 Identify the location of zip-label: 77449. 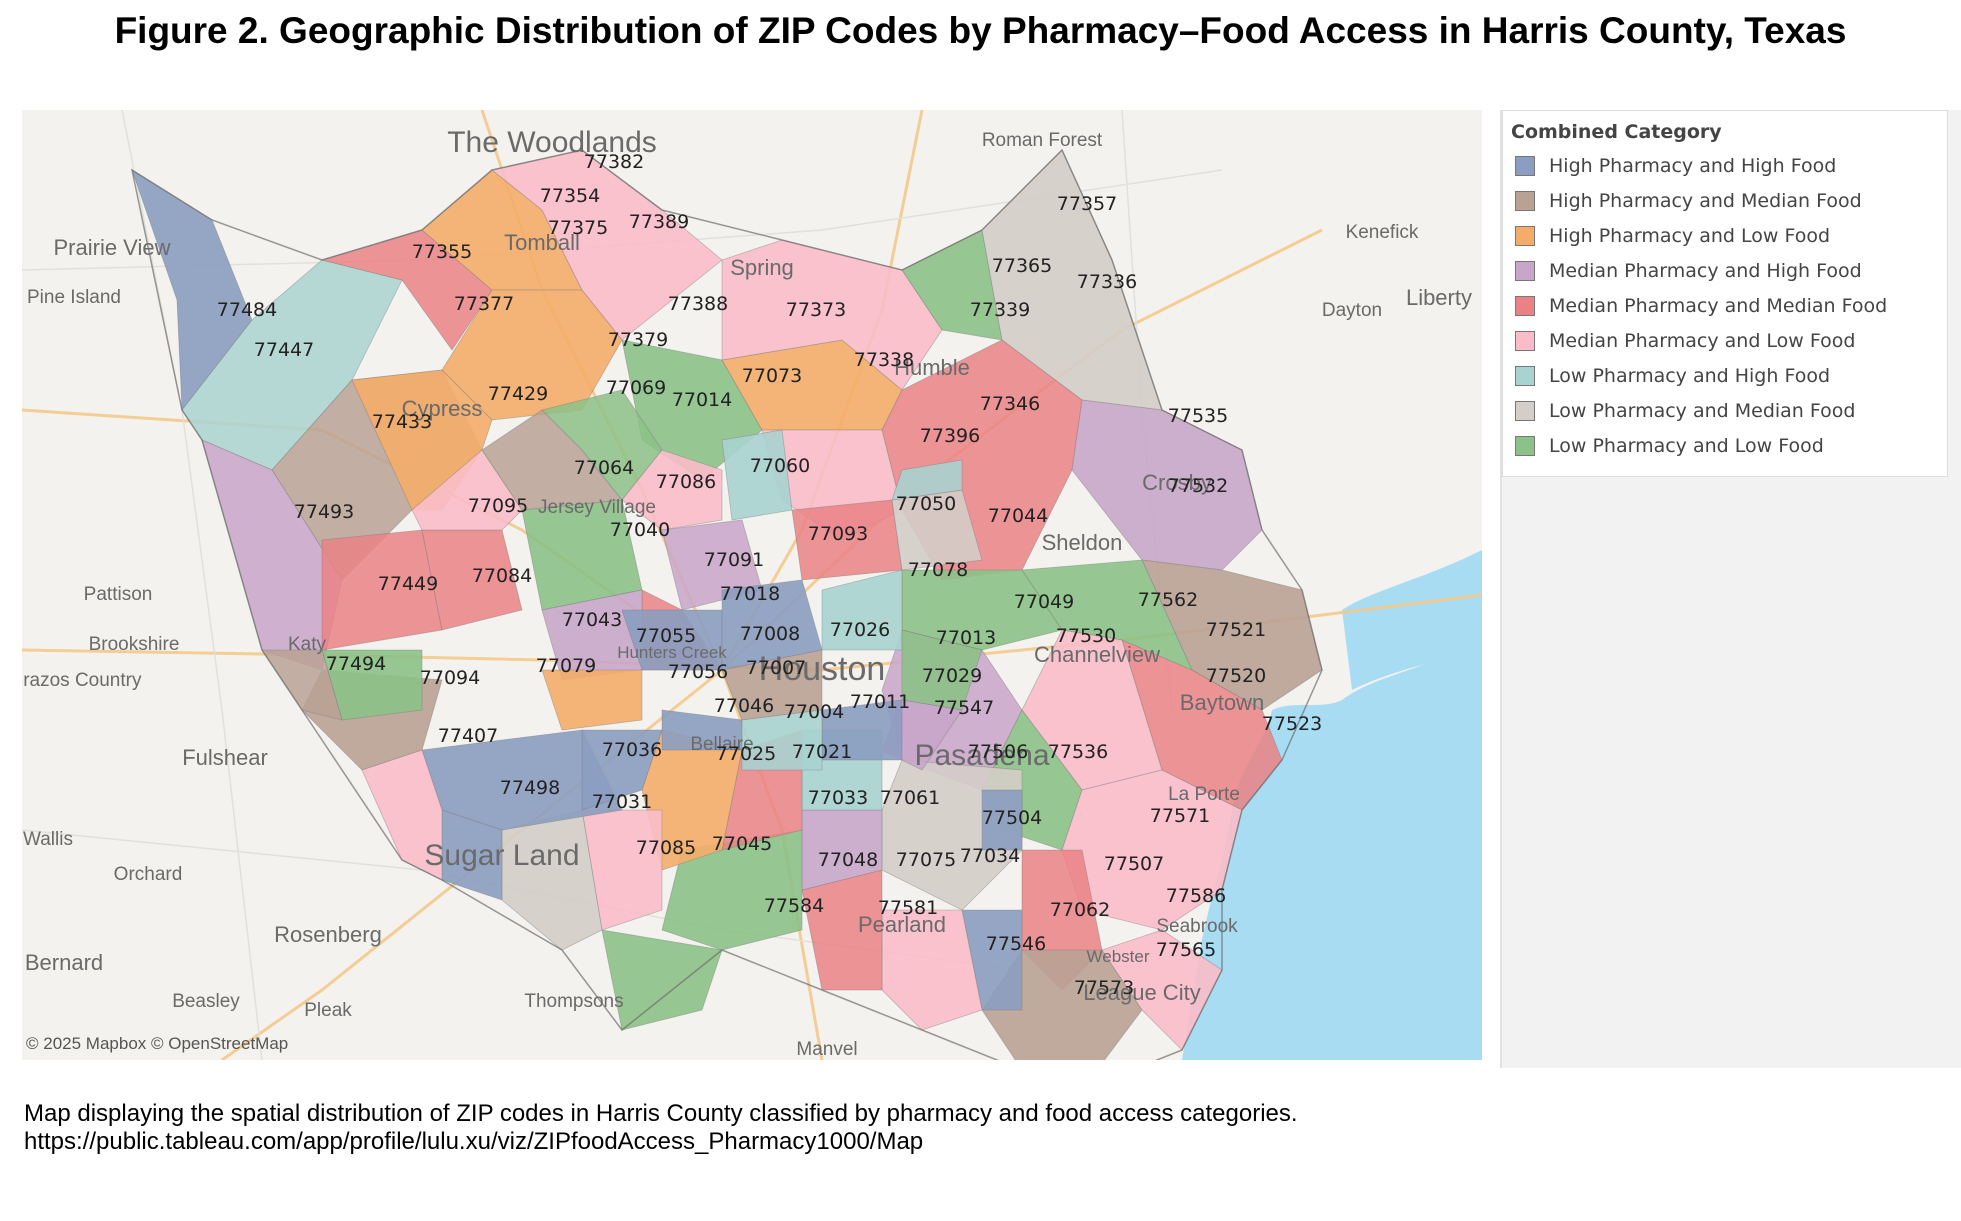
(408, 584).